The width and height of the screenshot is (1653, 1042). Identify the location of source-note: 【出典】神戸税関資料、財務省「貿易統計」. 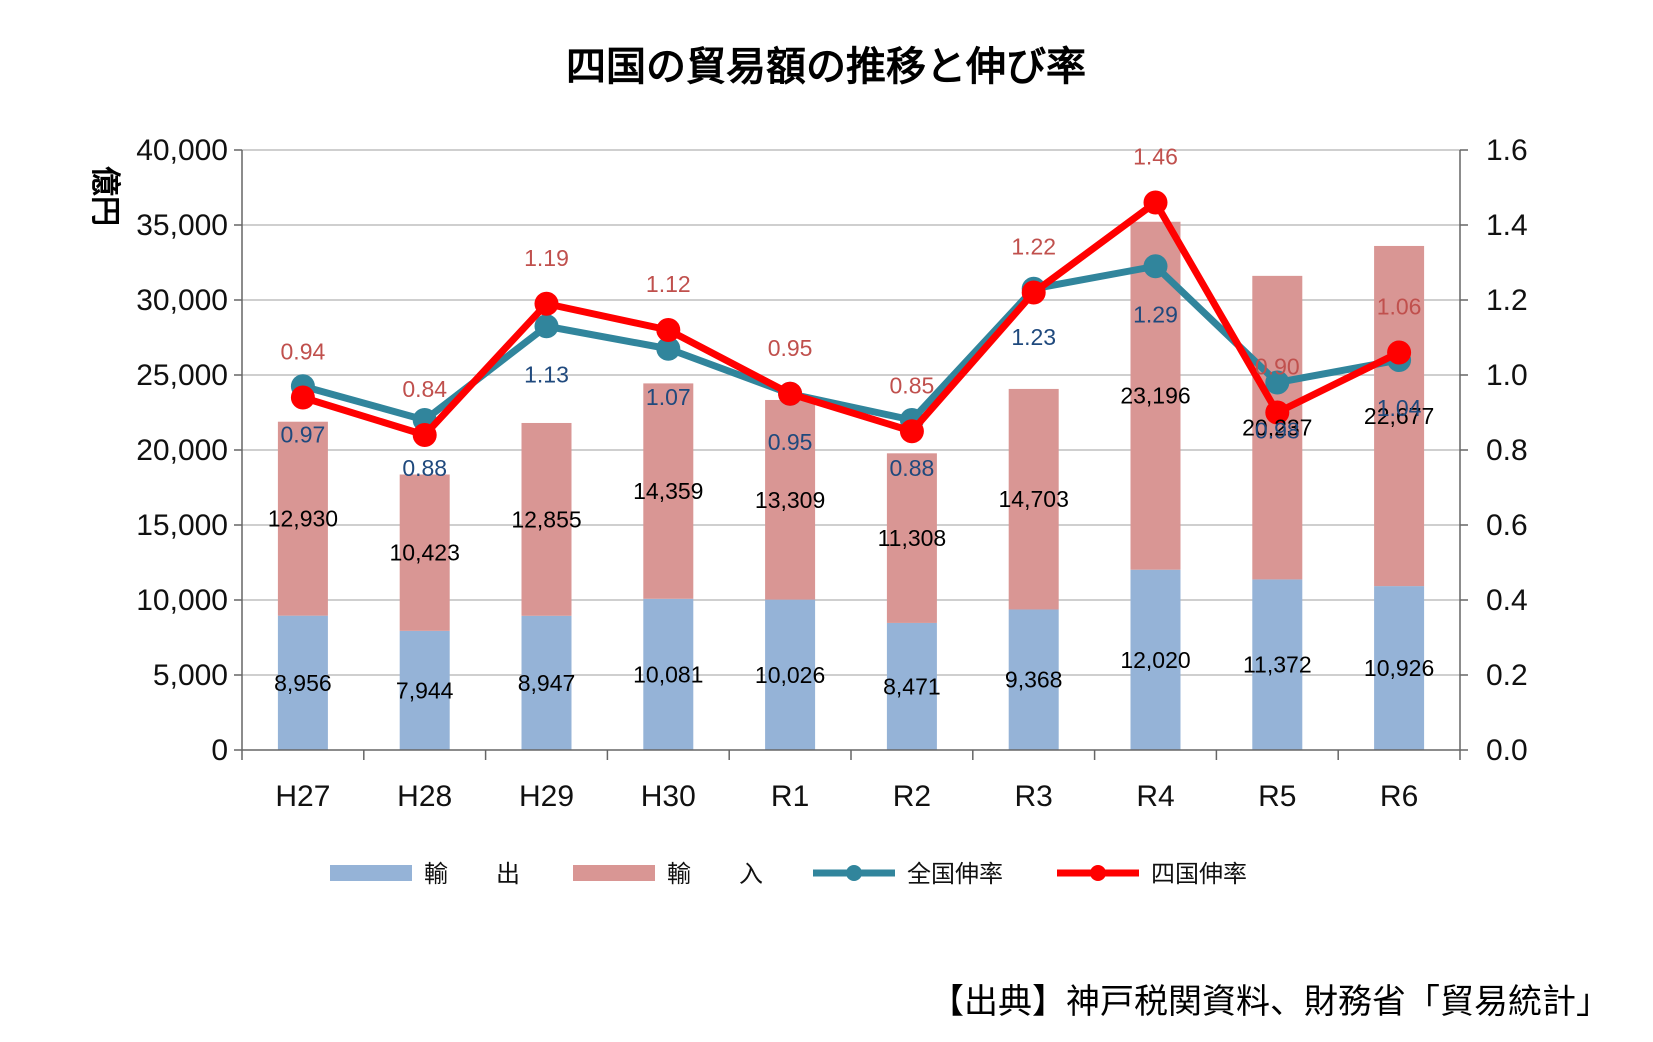
(1270, 1002).